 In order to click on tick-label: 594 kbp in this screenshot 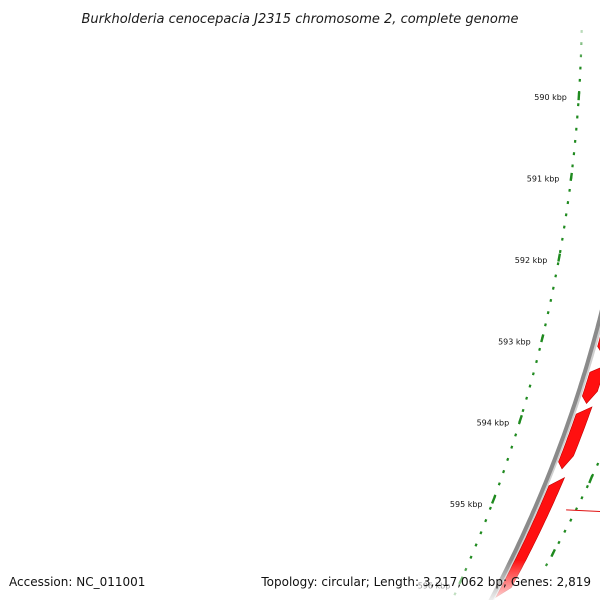, I will do `click(493, 423)`.